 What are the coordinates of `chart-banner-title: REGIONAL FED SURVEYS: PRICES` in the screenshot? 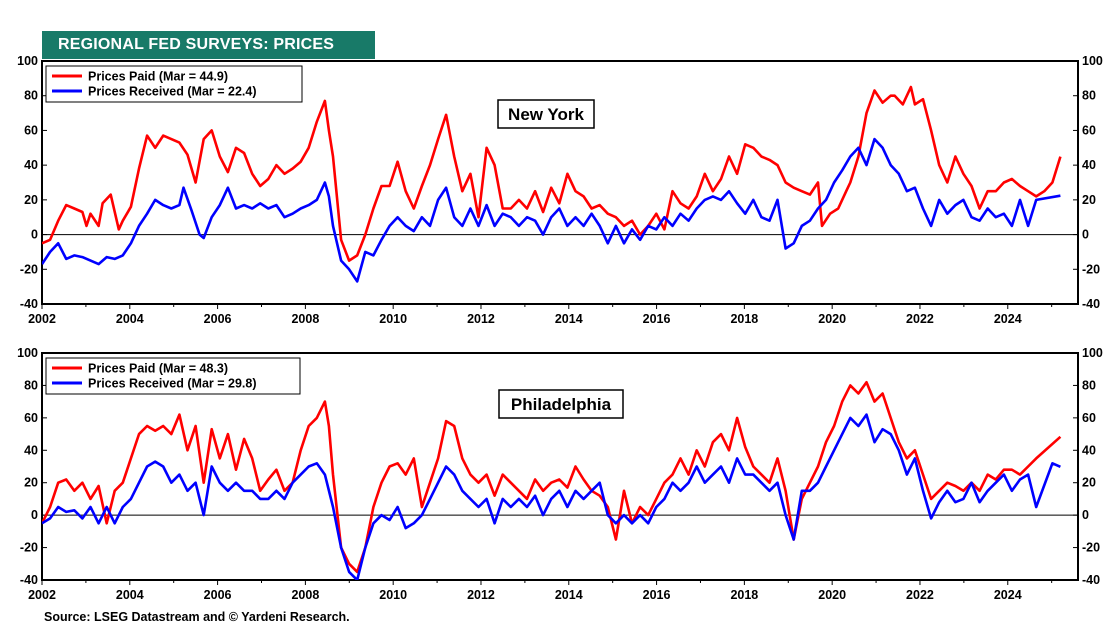 It's located at (208, 45).